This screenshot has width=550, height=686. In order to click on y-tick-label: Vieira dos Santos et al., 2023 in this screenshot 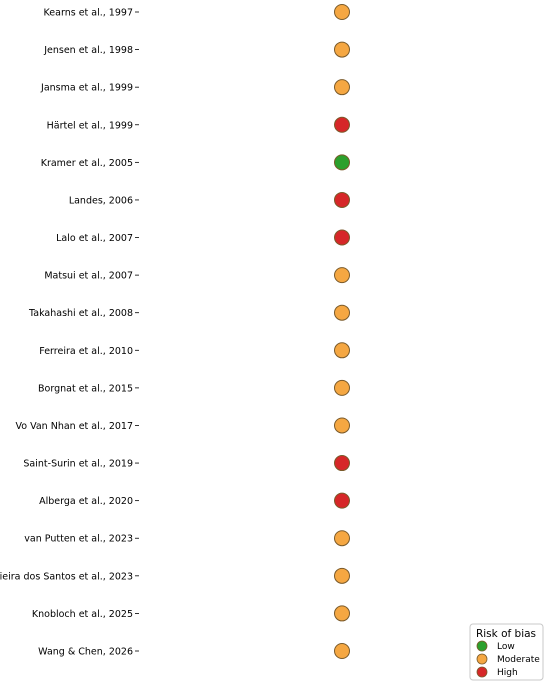, I will do `click(66, 576)`.